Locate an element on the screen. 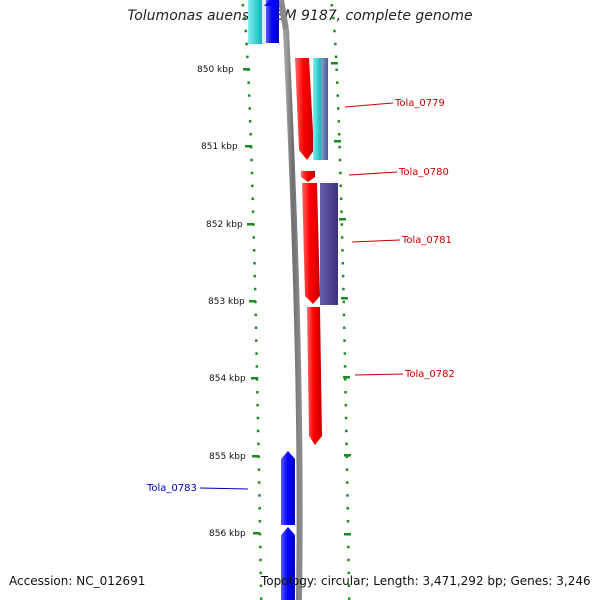 The height and width of the screenshot is (600, 600). outer-ruler-dots is located at coordinates (340, 302).